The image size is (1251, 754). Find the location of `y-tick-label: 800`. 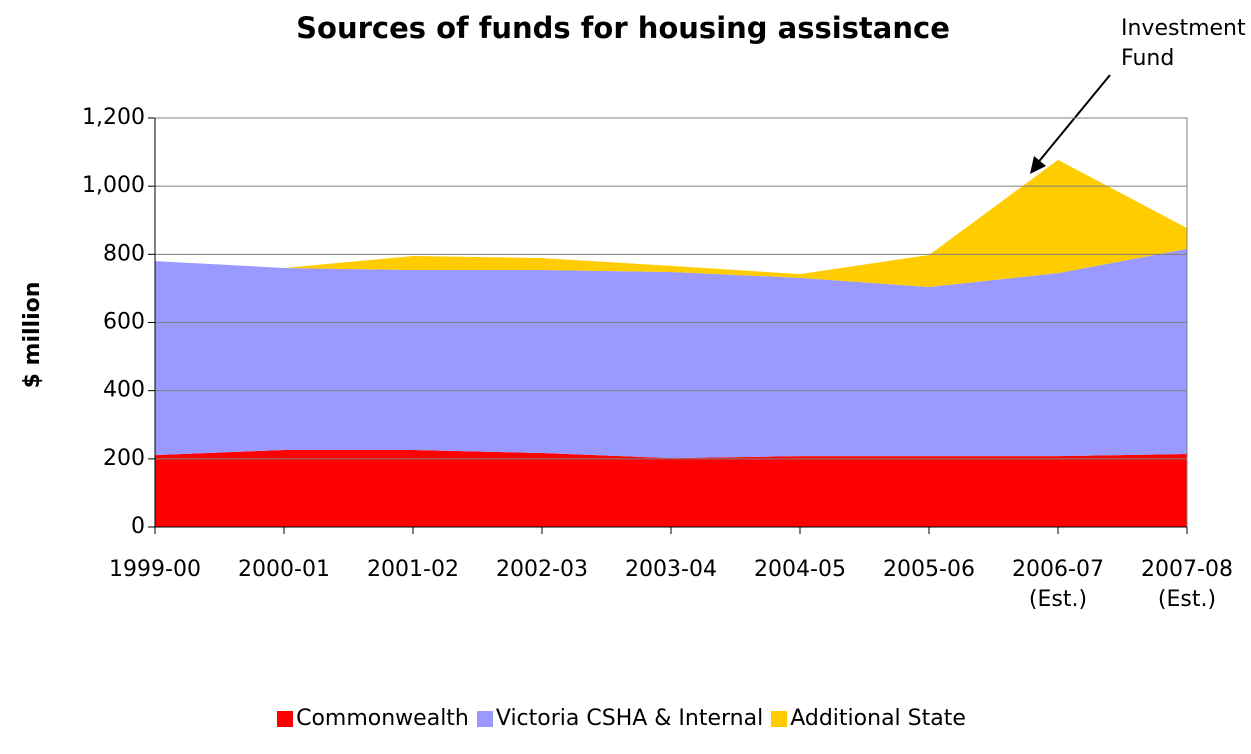

y-tick-label: 800 is located at coordinates (124, 253).